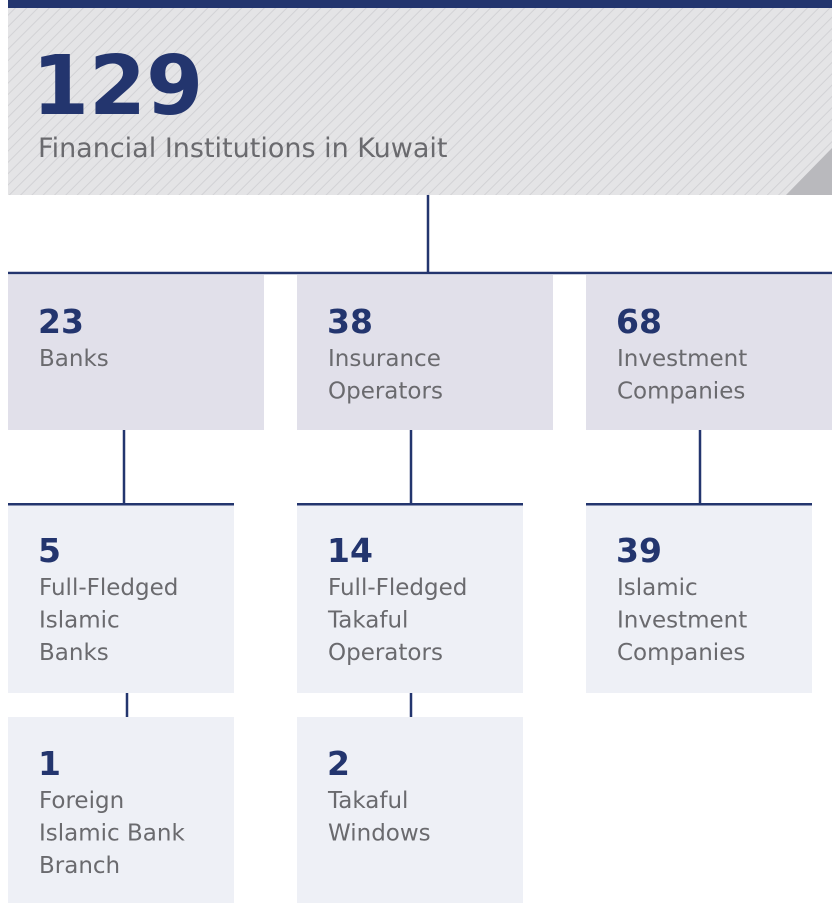 The height and width of the screenshot is (903, 832). Describe the element at coordinates (49, 550) in the screenshot. I see `node-number: 5` at that location.